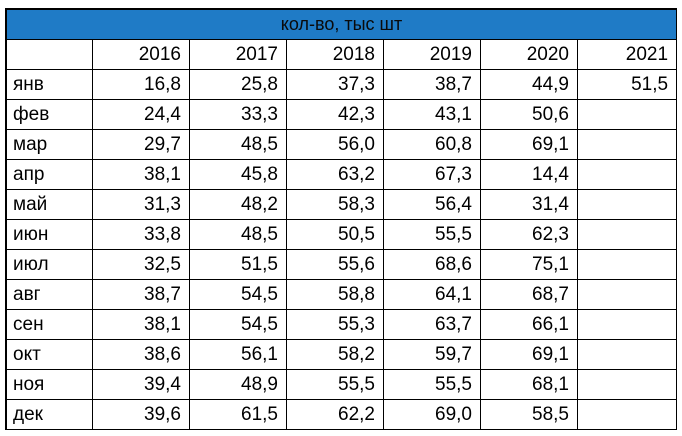  What do you see at coordinates (141, 84) in the screenshot?
I see `value-cell: 16,8` at bounding box center [141, 84].